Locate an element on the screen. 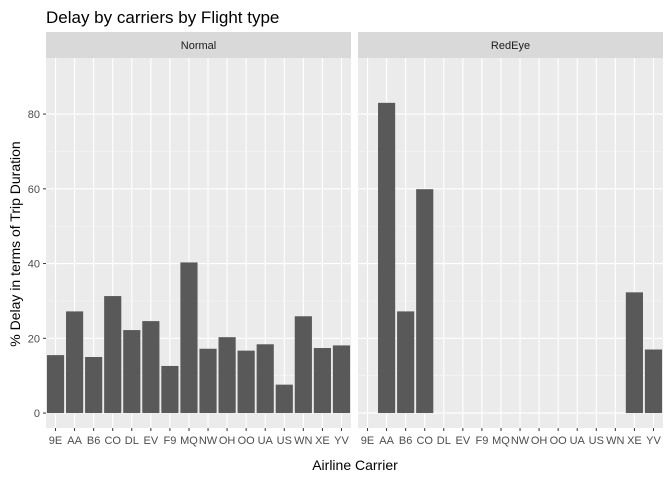  bar-normal-xe is located at coordinates (322, 381).